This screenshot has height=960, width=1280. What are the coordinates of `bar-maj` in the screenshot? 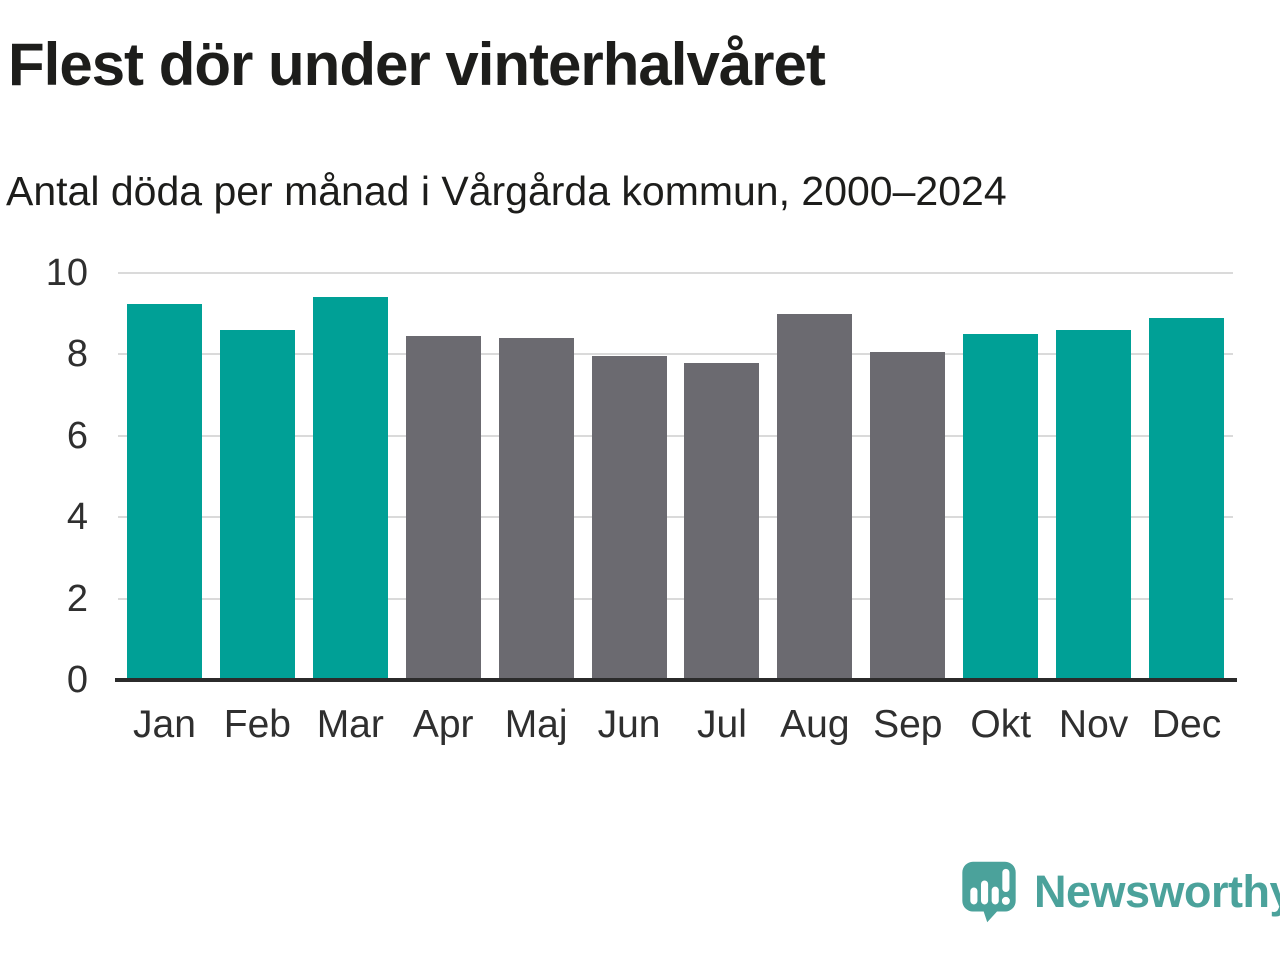 It's located at (536, 509).